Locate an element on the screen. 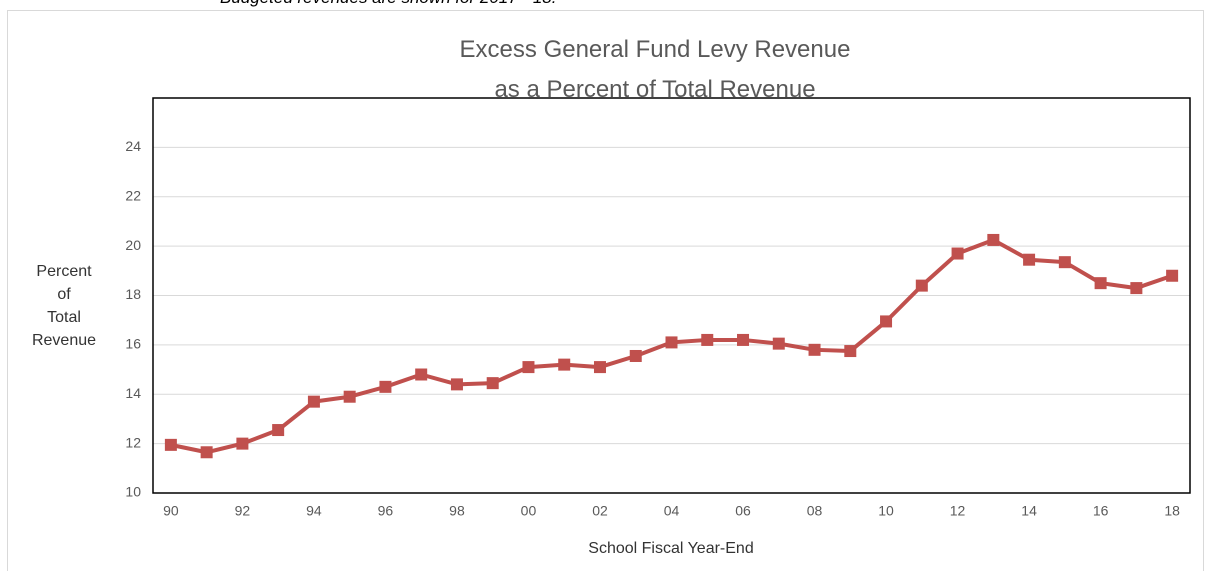 The image size is (1210, 571). x-tick-label: 04 is located at coordinates (672, 511).